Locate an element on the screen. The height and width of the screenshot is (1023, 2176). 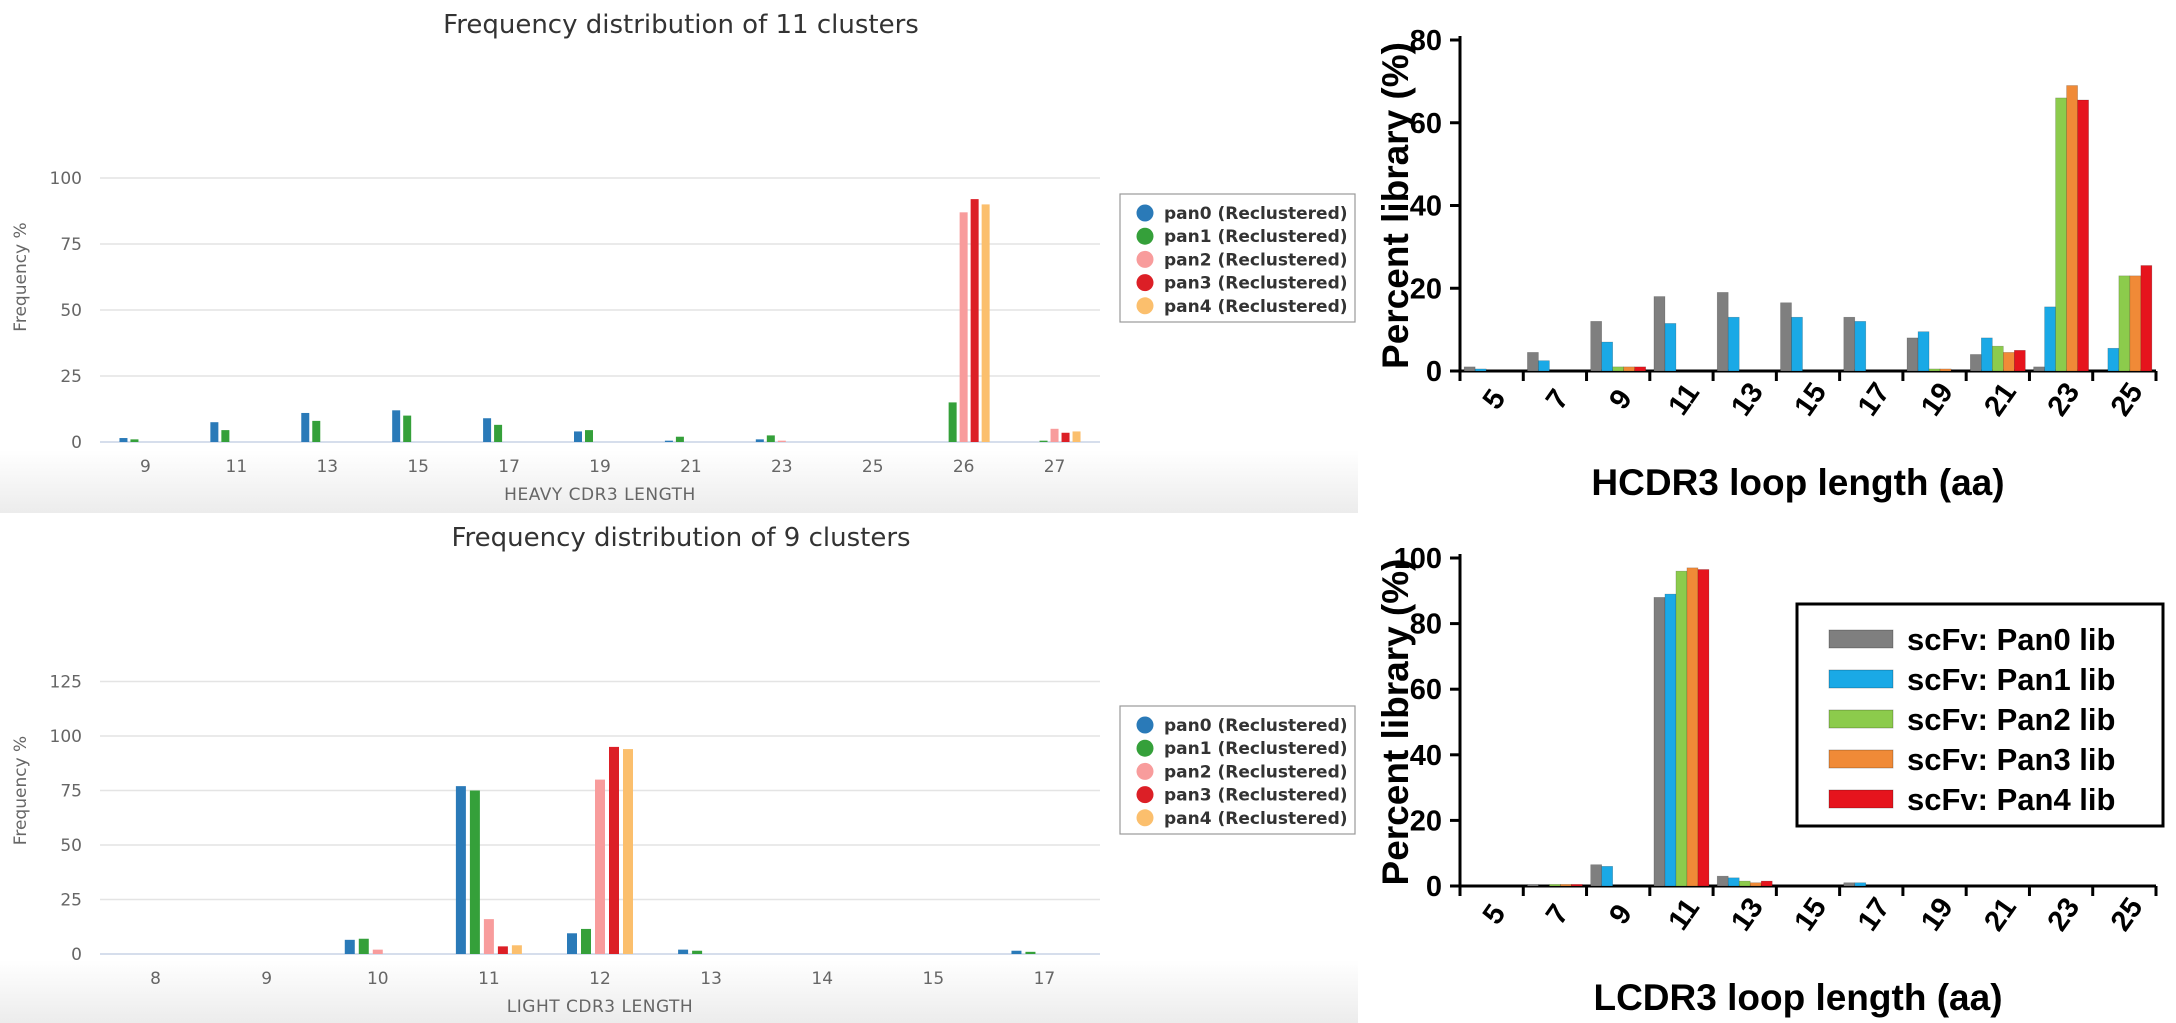
x-tick-label: 23 is located at coordinates (2064, 914).